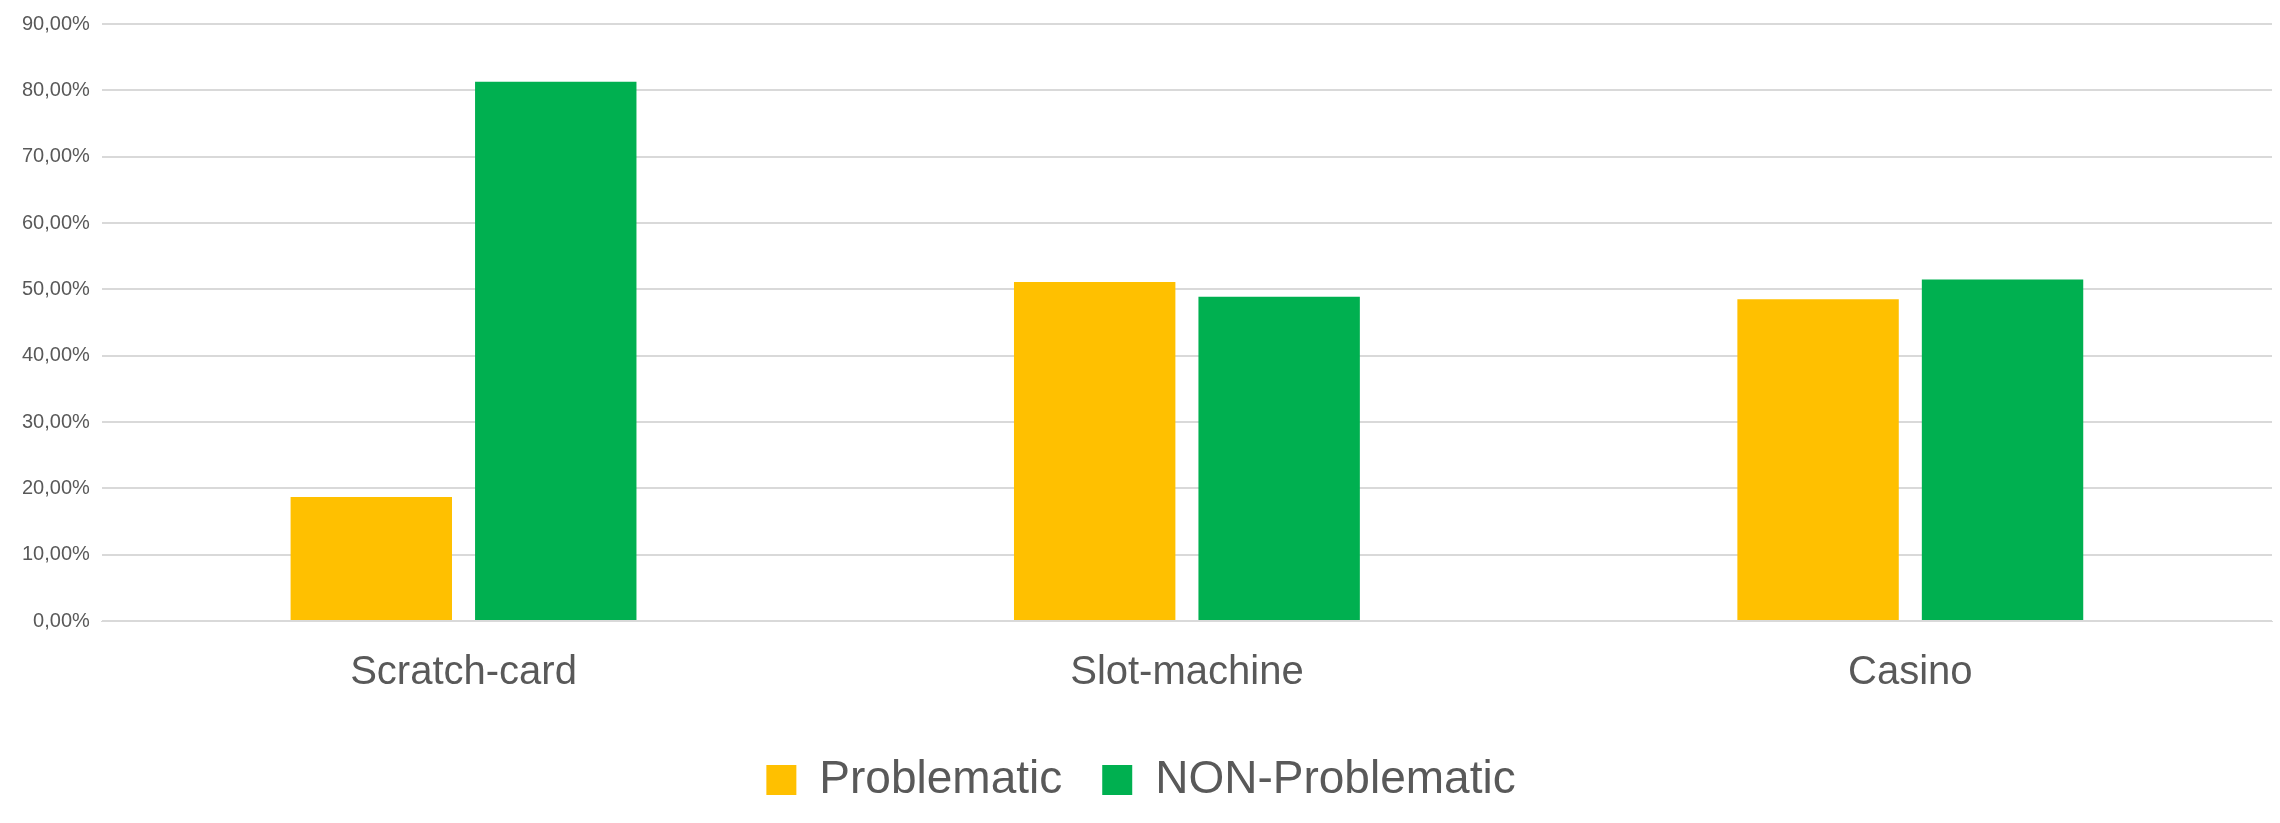 This screenshot has height=823, width=2280. What do you see at coordinates (56, 287) in the screenshot?
I see `y-tick-label: 50,00%` at bounding box center [56, 287].